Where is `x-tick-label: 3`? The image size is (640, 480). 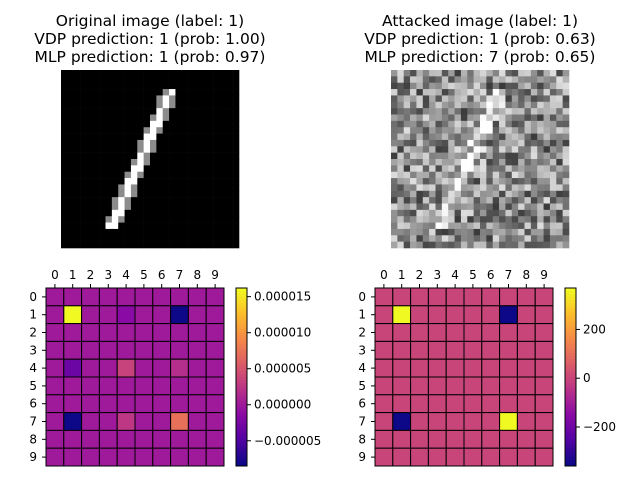
x-tick-label: 3 is located at coordinates (437, 275).